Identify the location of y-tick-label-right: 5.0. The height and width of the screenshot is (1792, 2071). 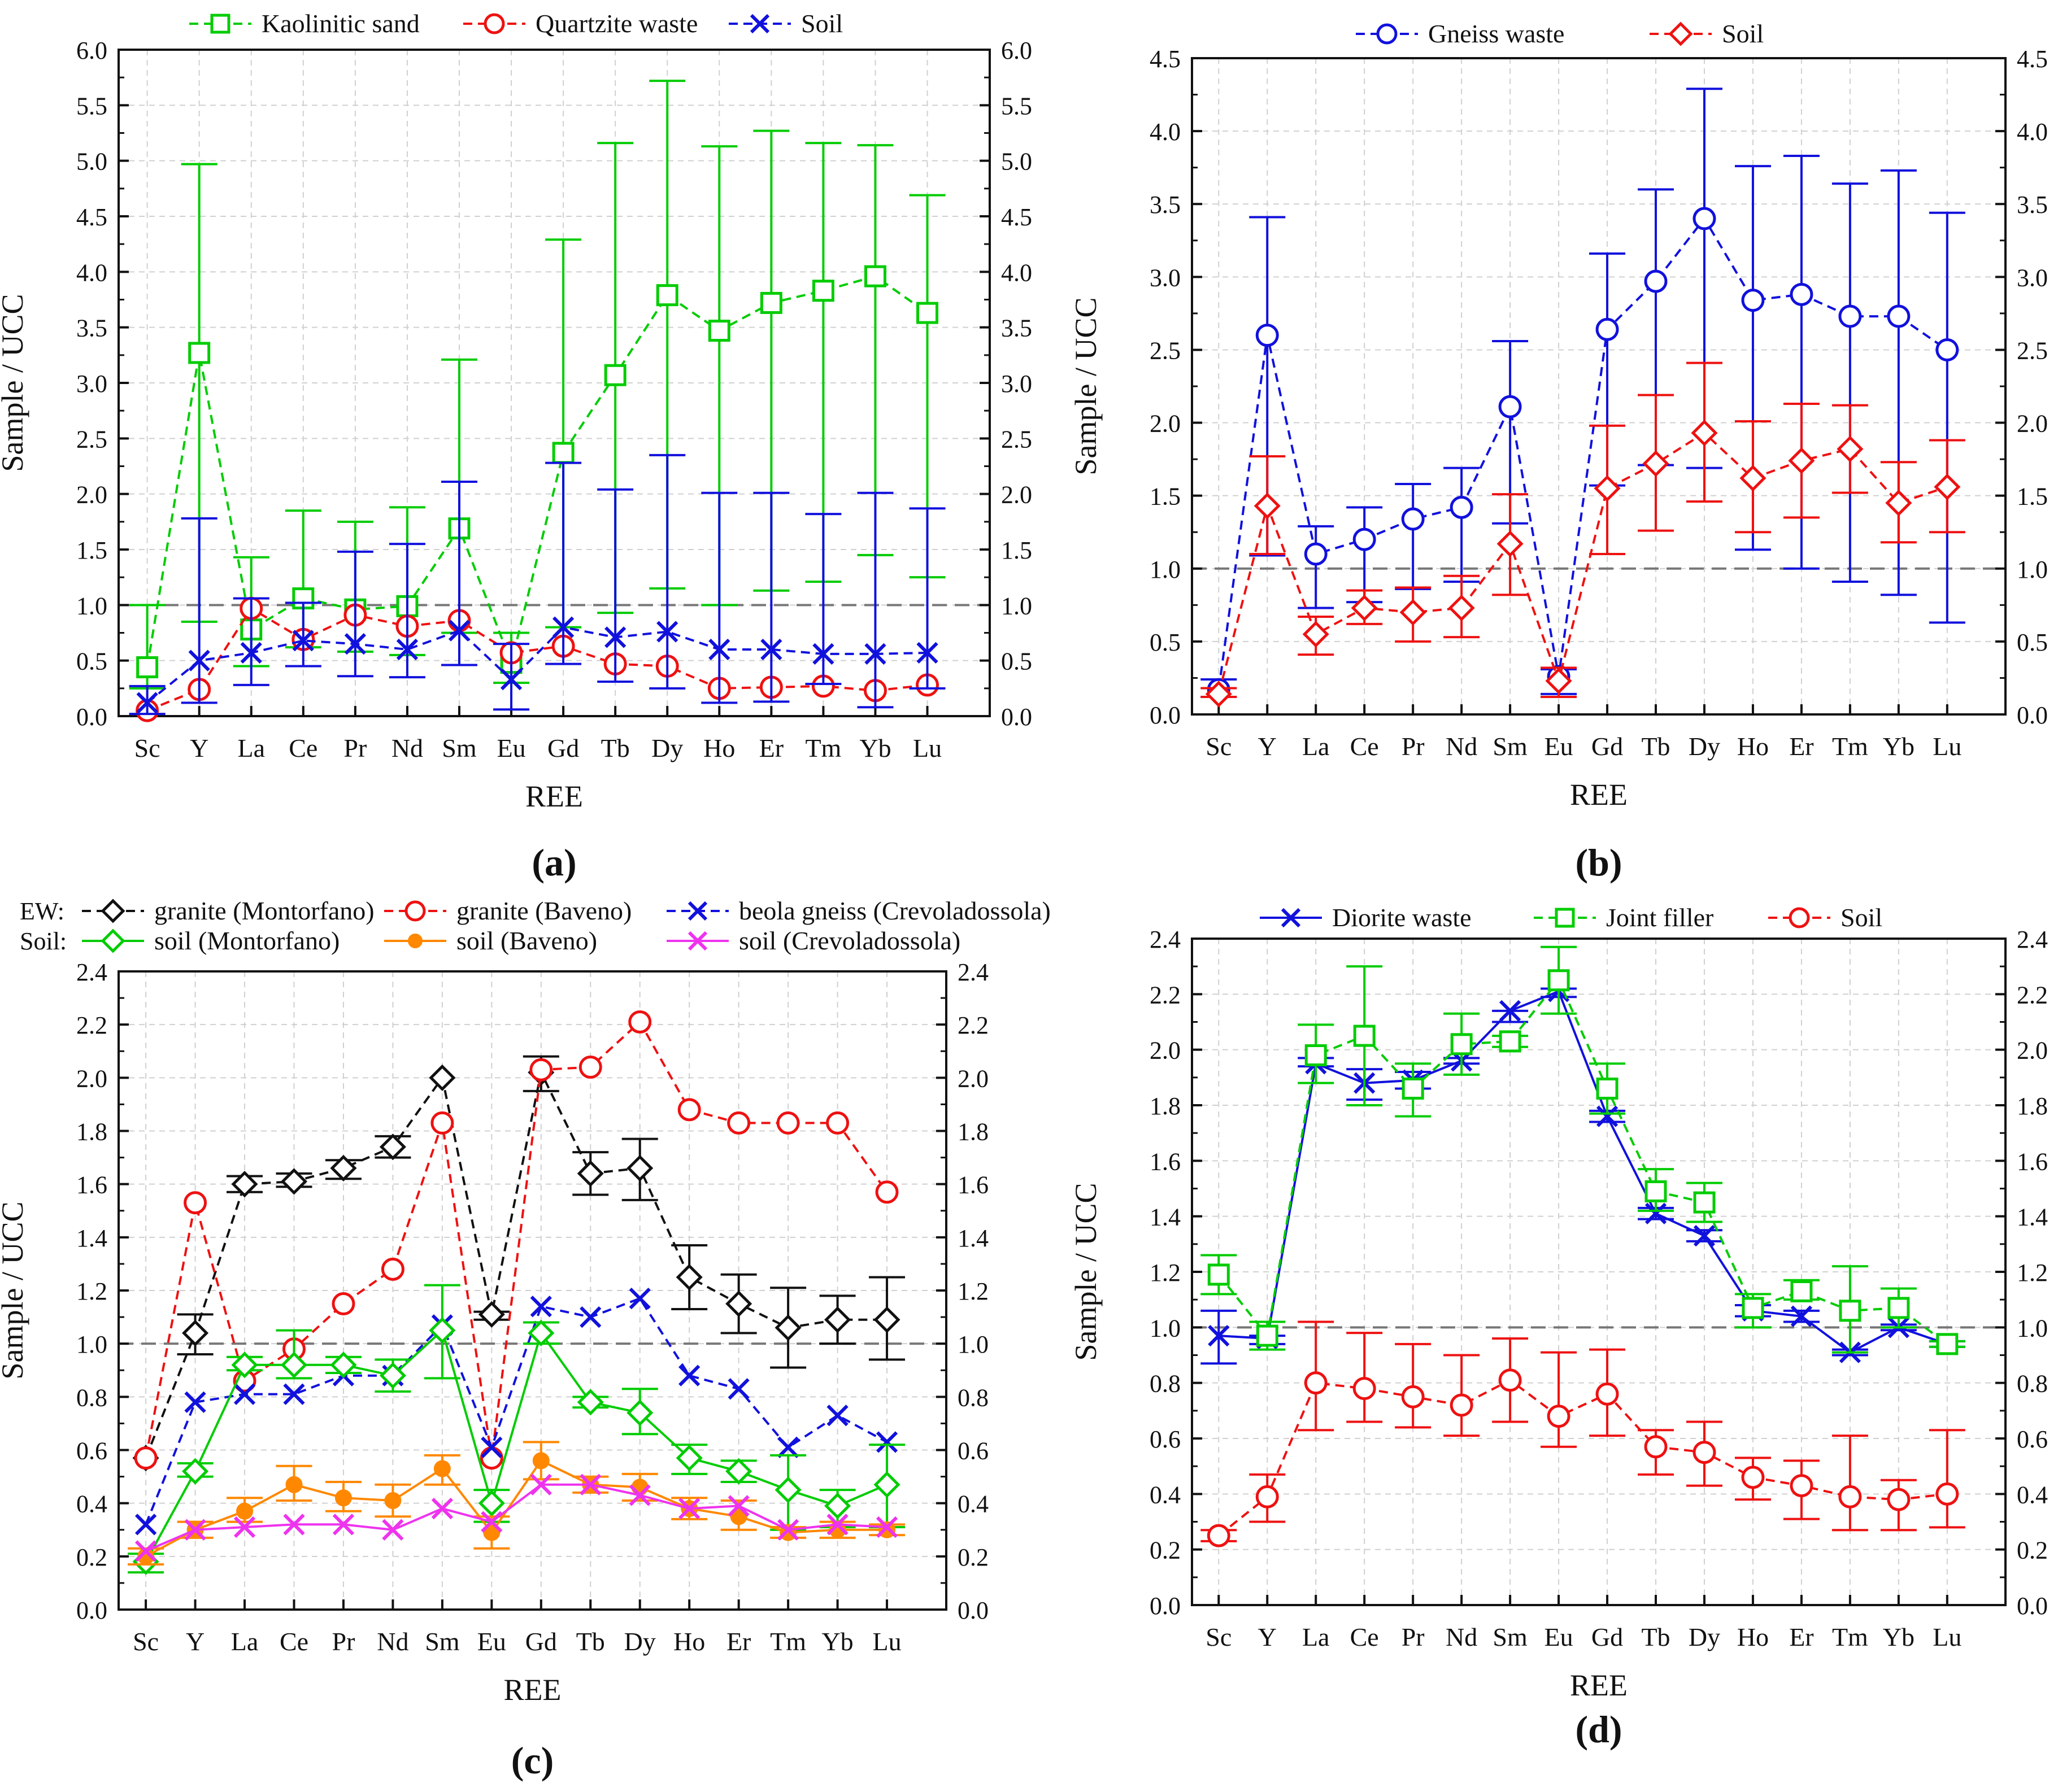
(1016, 162).